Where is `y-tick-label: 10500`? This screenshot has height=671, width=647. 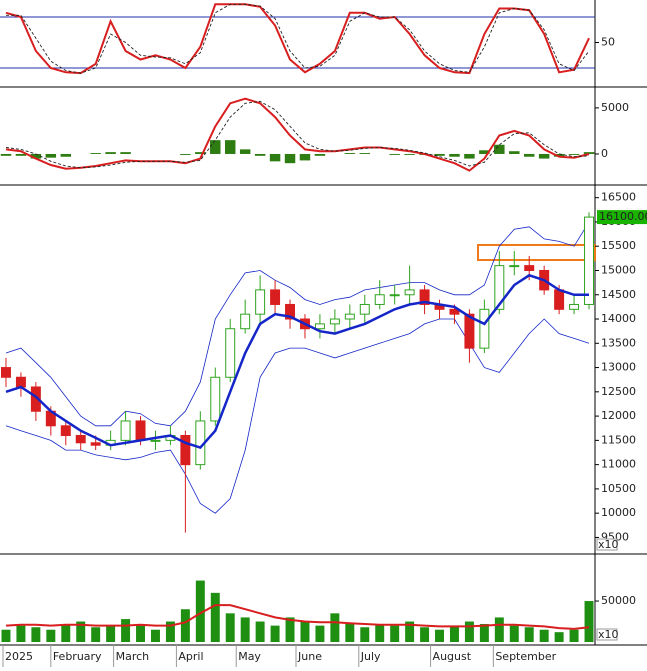 y-tick-label: 10500 is located at coordinates (618, 488).